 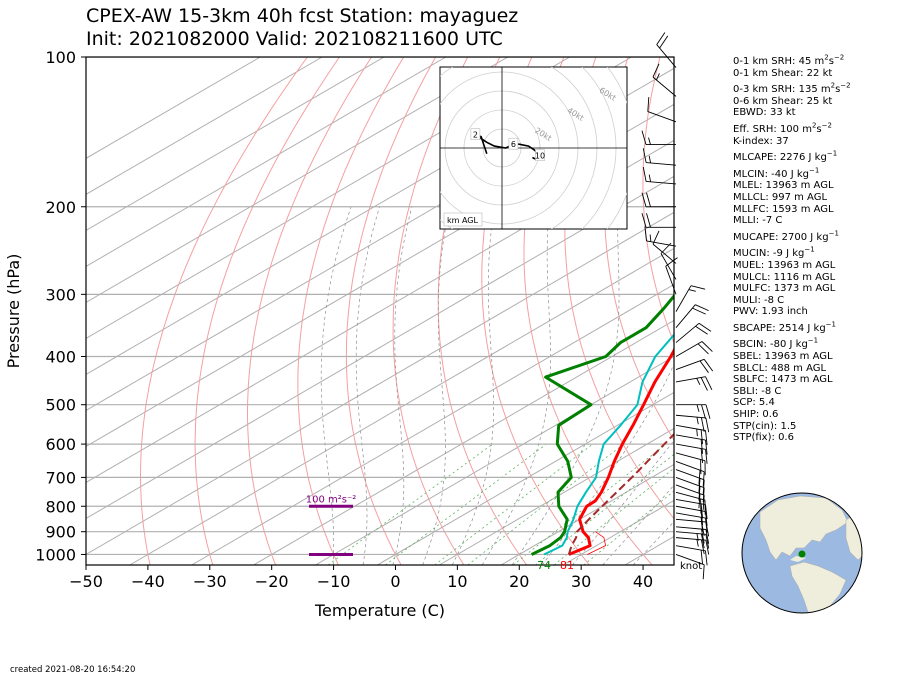 What do you see at coordinates (60, 357) in the screenshot?
I see `y-tick-label: 400` at bounding box center [60, 357].